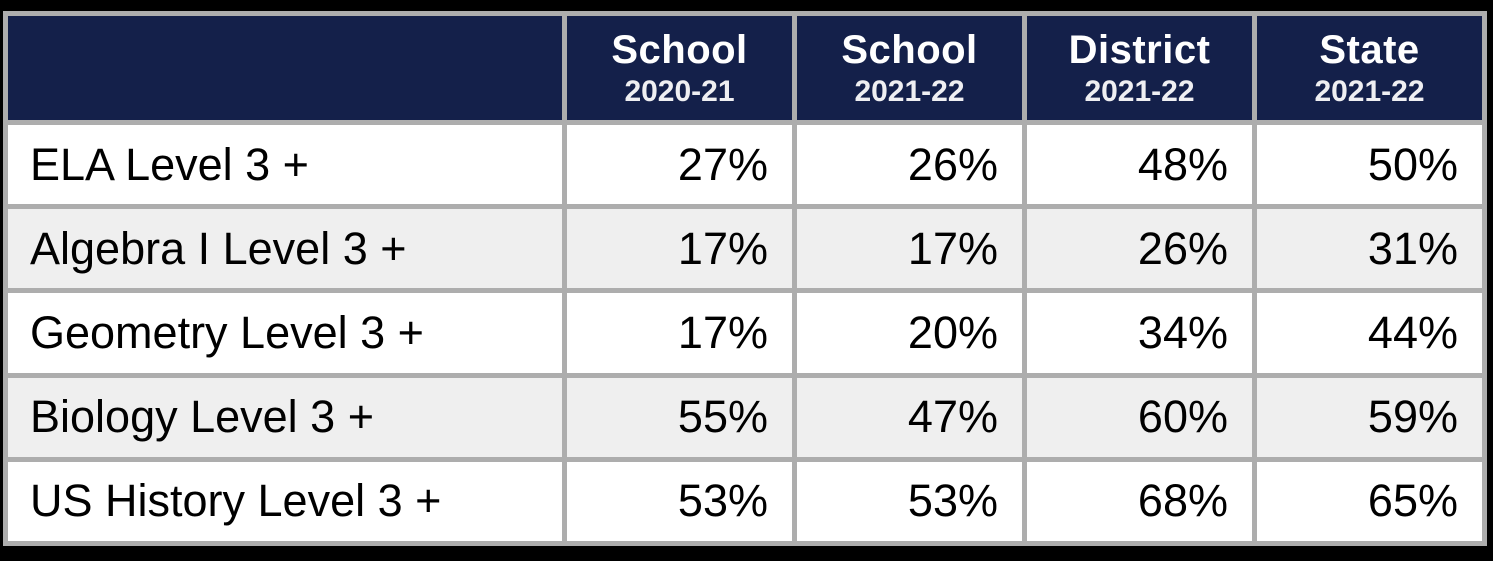 Image resolution: width=1493 pixels, height=561 pixels. What do you see at coordinates (909, 165) in the screenshot?
I see `value-cell-ela-school-2021-22: 26%` at bounding box center [909, 165].